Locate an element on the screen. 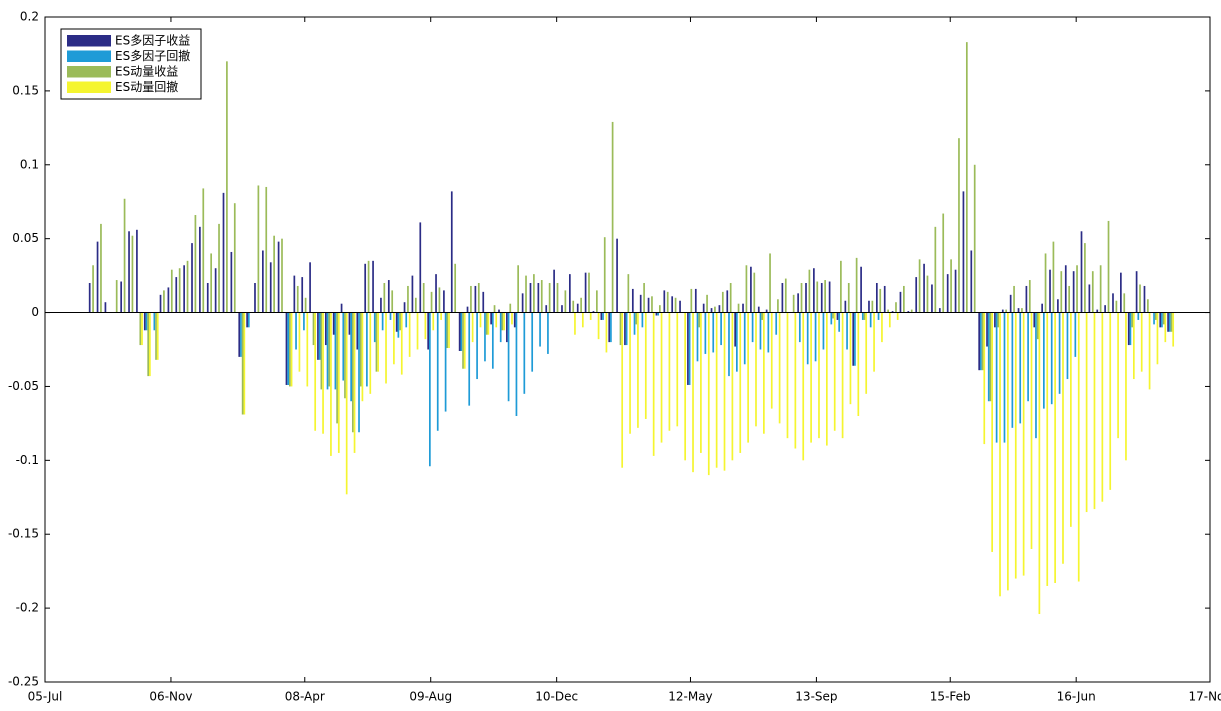 The width and height of the screenshot is (1221, 711). y-tick-label: -0.05 is located at coordinates (23, 386).